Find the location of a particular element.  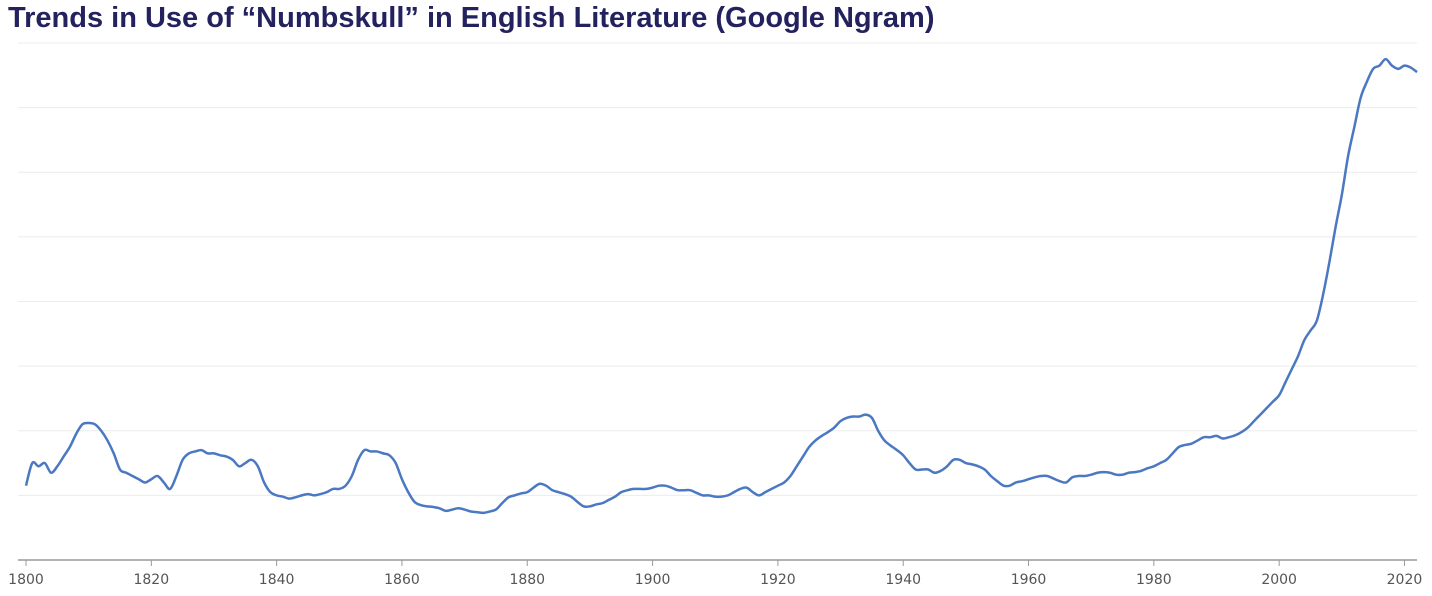

x-tick-label: 1840 is located at coordinates (277, 580).